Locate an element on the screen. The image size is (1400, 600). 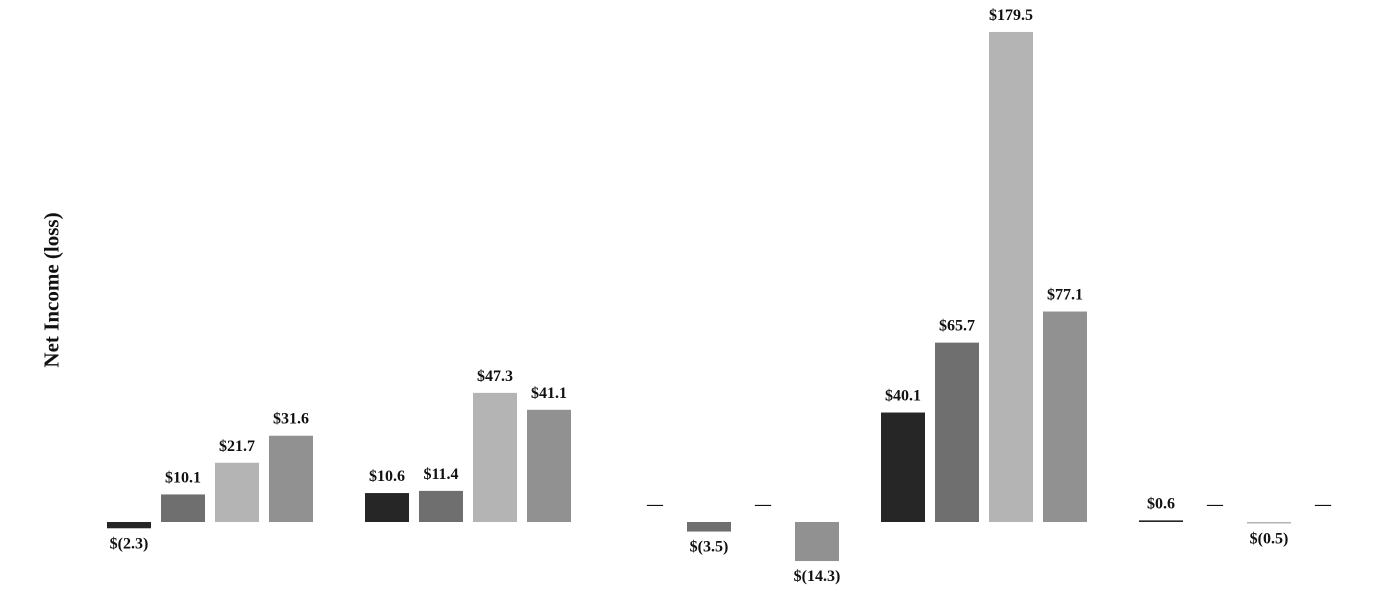
data-label: $21.7 is located at coordinates (237, 446).